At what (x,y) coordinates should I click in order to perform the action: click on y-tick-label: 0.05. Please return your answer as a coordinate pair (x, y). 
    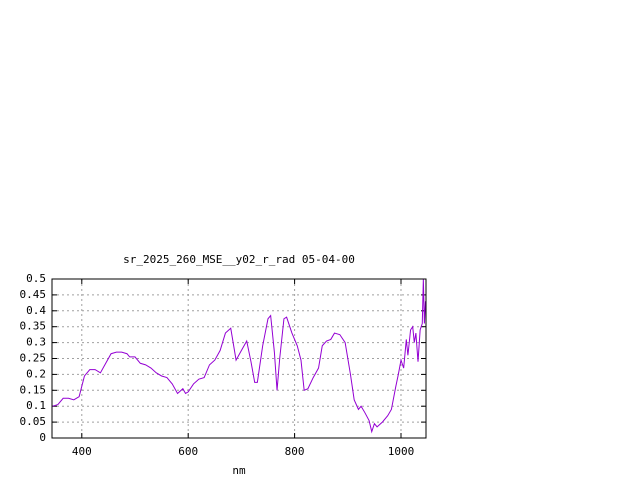
    Looking at the image, I should click on (33, 421).